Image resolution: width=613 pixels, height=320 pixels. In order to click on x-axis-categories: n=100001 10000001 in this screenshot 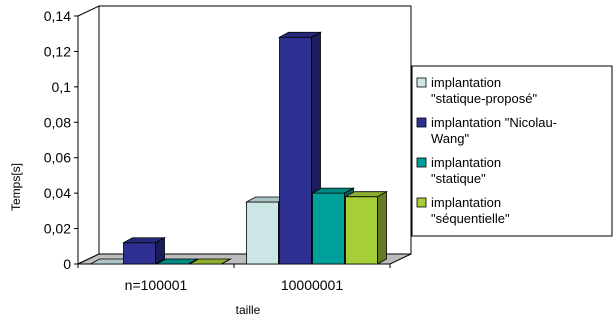, I will do `click(234, 278)`.